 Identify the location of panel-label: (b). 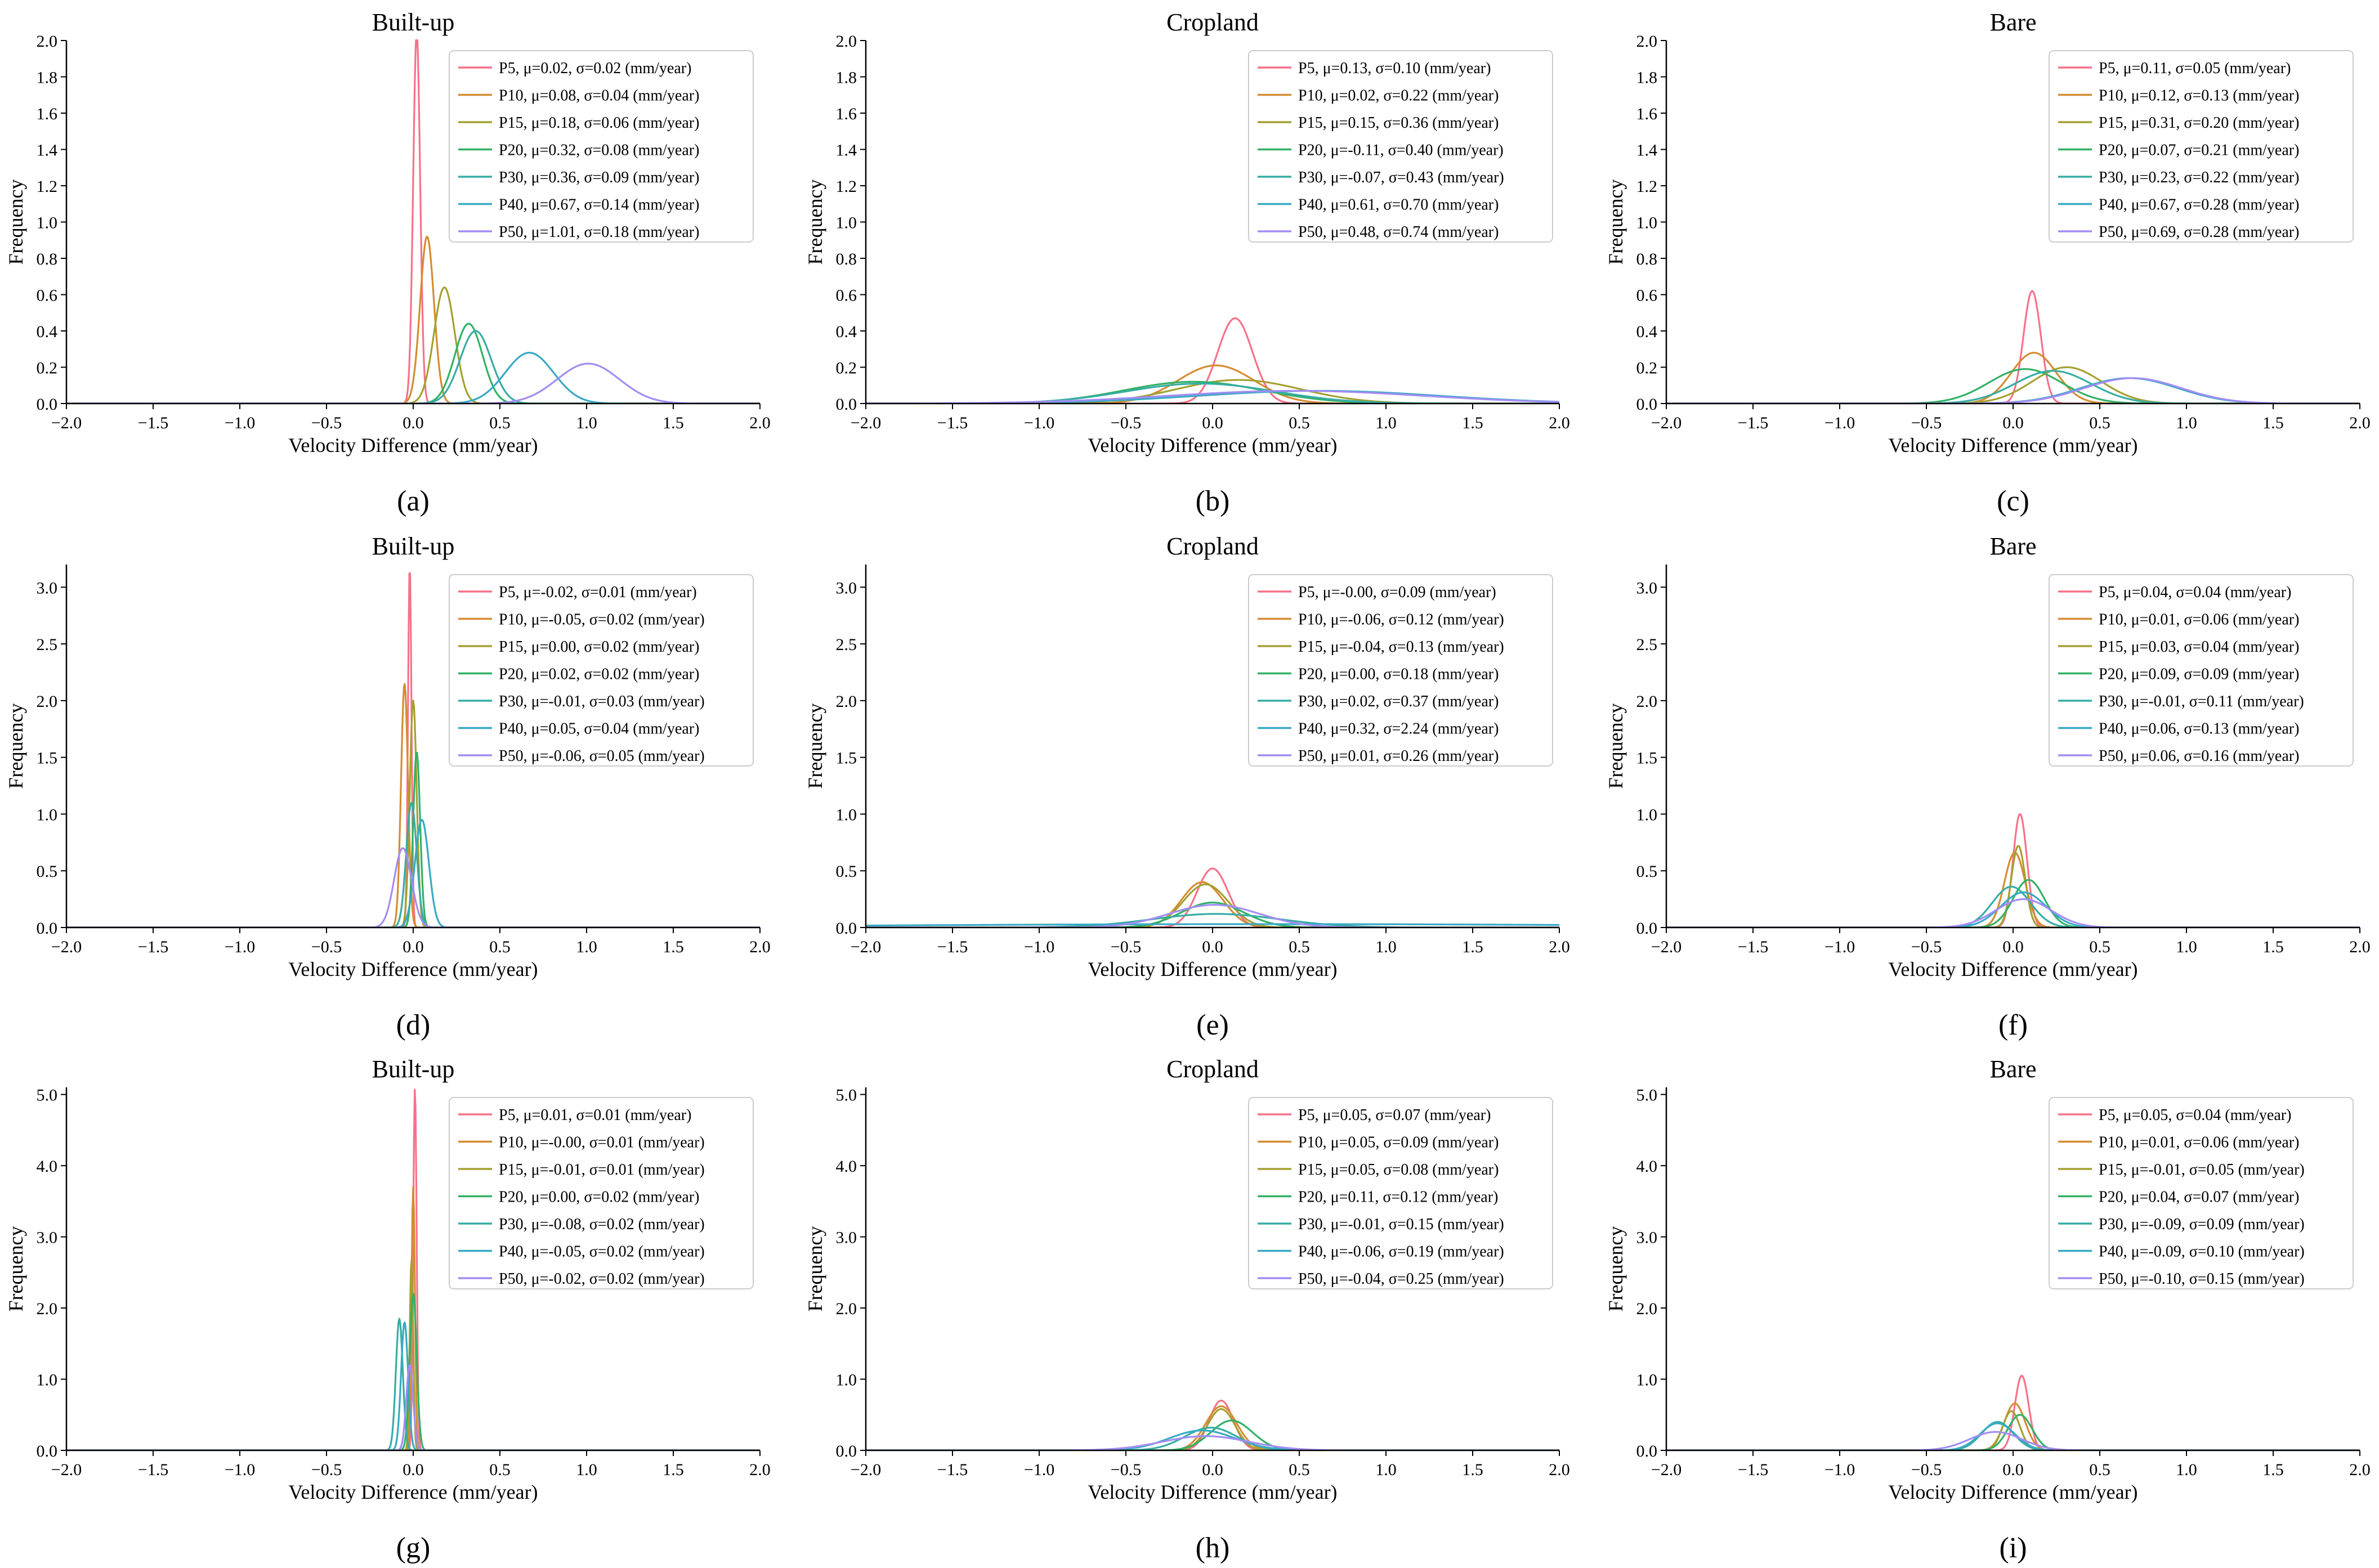
(1213, 501).